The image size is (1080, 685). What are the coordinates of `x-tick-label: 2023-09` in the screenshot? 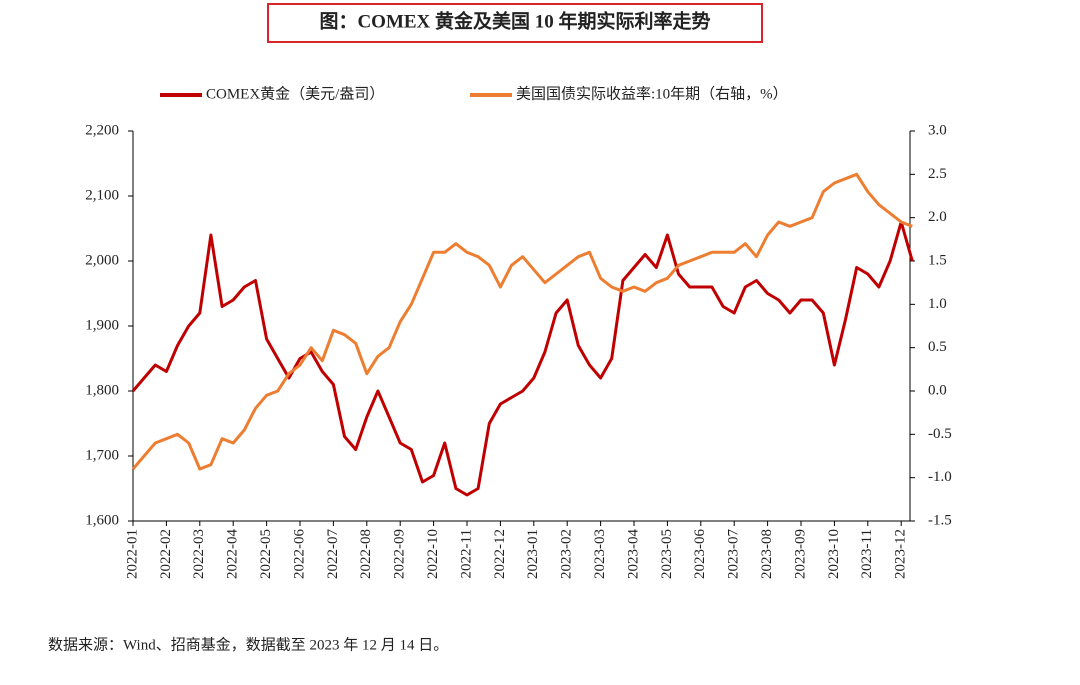 It's located at (800, 554).